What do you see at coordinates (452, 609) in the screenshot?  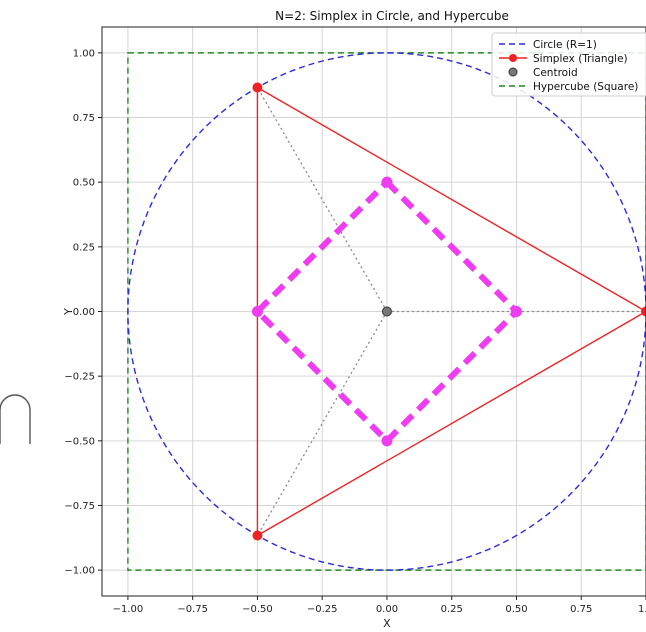 I see `x-tick-label-5: 0.25` at bounding box center [452, 609].